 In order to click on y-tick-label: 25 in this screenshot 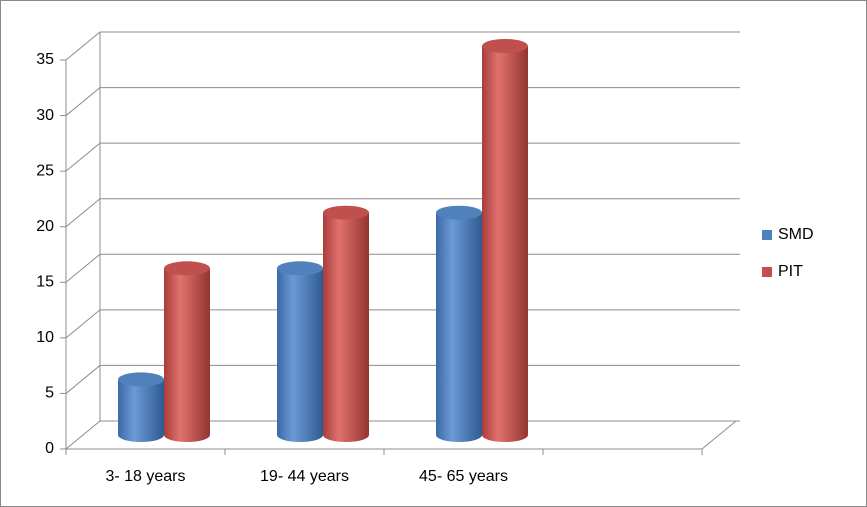, I will do `click(45, 170)`.